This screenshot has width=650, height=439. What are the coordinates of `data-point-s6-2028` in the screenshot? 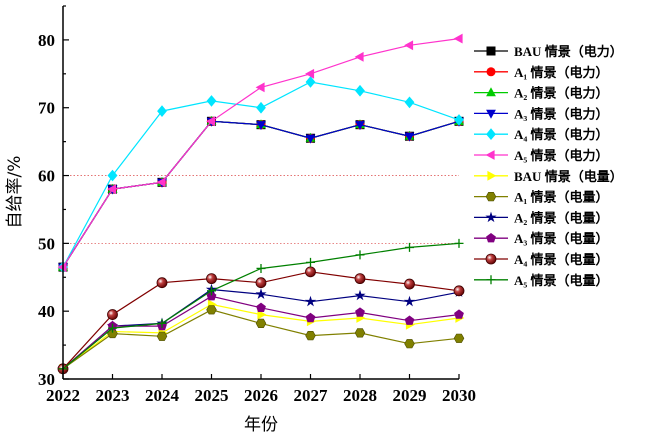 It's located at (359, 56).